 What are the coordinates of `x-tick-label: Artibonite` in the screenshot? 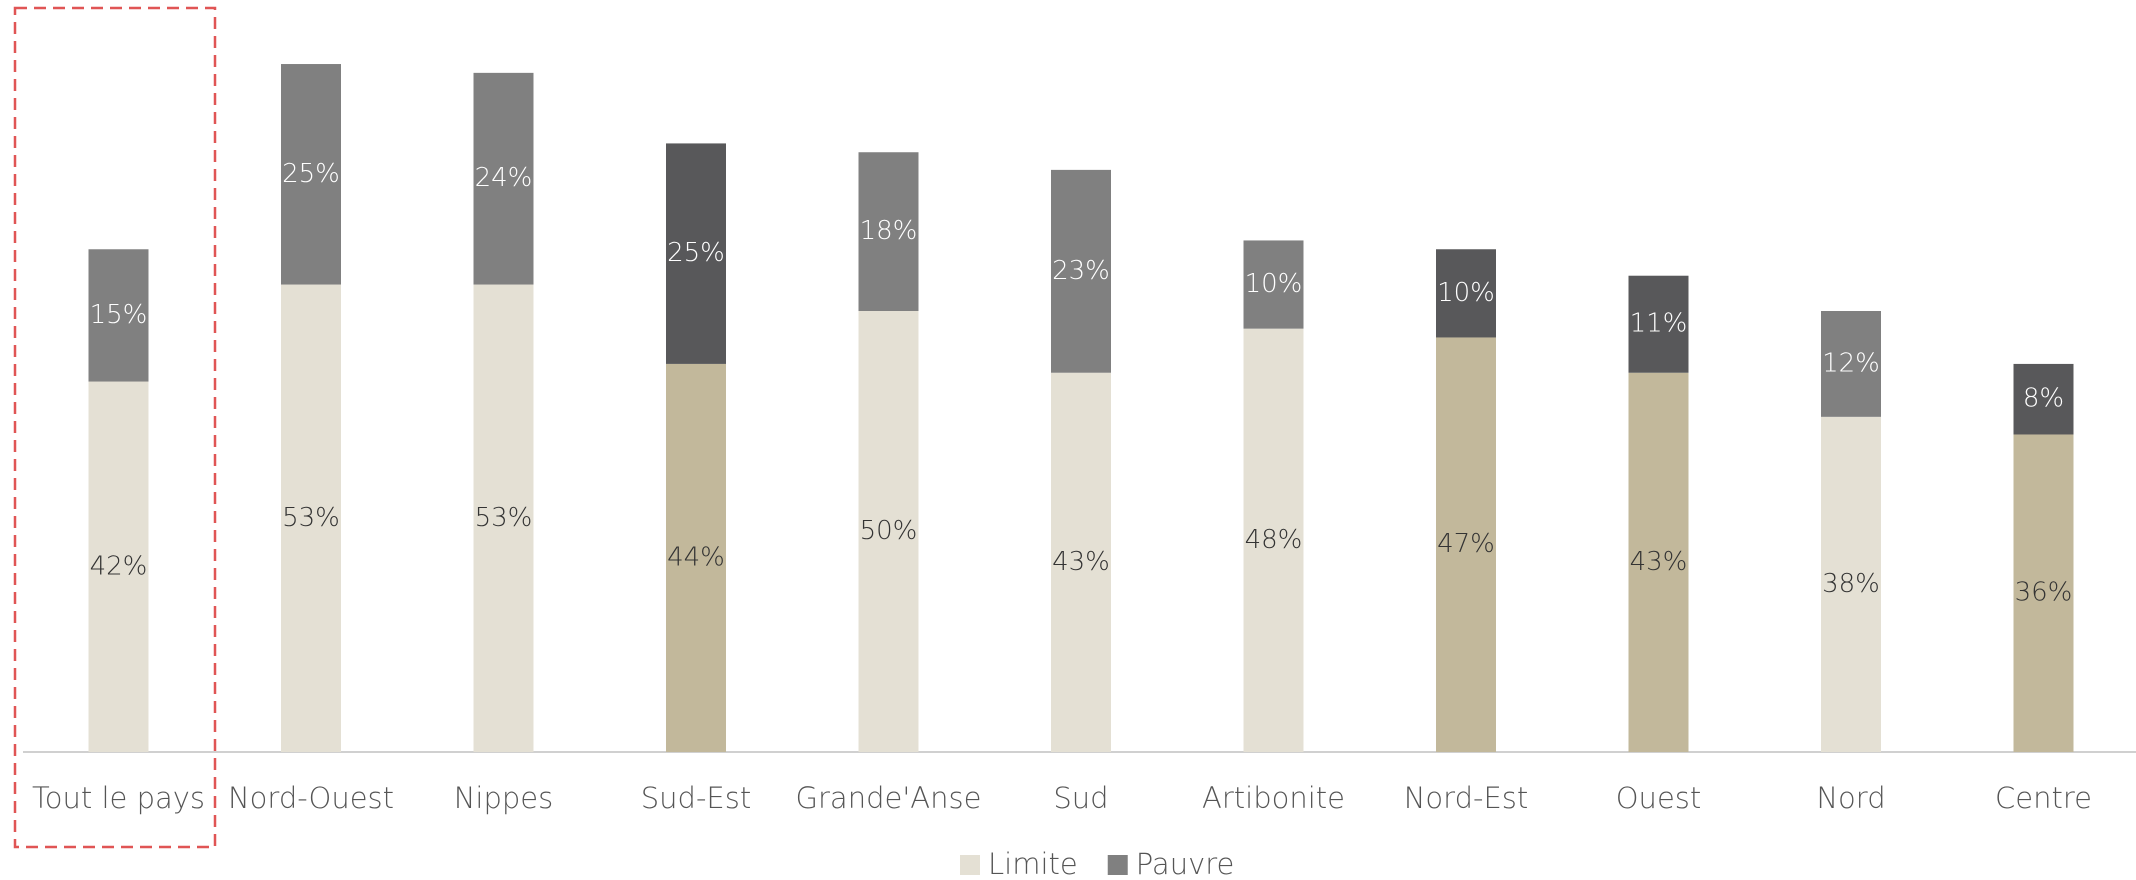 It's located at (1273, 798).